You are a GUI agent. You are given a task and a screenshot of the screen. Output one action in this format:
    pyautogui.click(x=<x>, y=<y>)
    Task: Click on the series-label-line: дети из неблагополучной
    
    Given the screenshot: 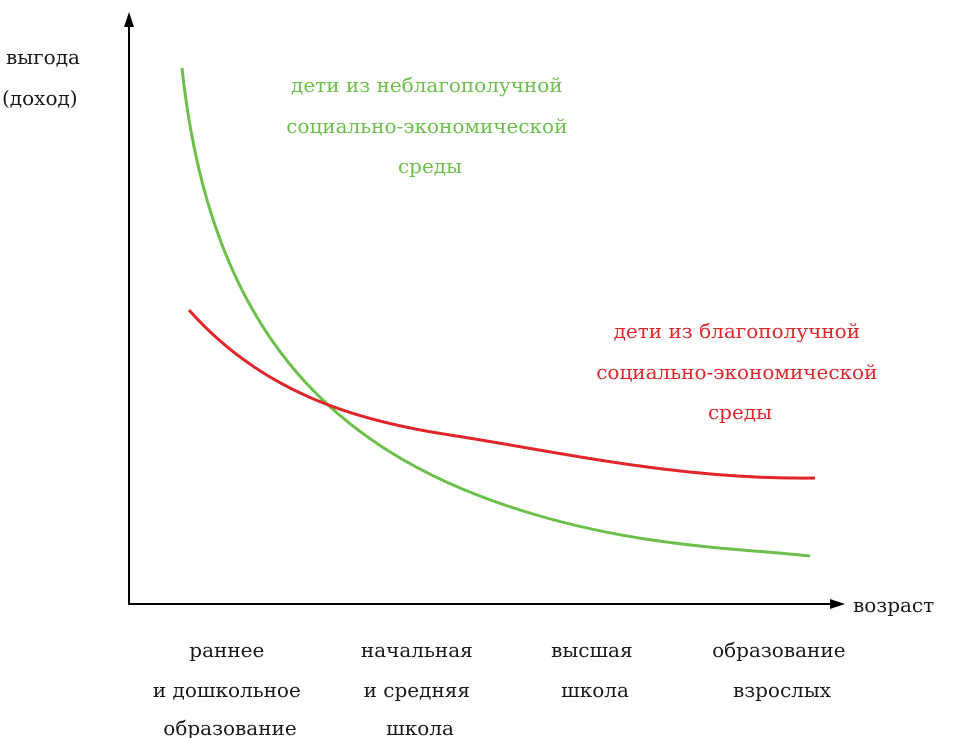 What is the action you would take?
    pyautogui.click(x=427, y=85)
    